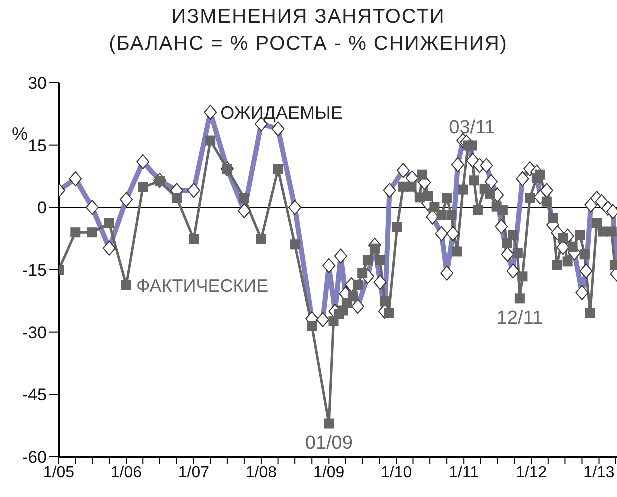  I want to click on y-tick-label: 15, so click(37, 146).